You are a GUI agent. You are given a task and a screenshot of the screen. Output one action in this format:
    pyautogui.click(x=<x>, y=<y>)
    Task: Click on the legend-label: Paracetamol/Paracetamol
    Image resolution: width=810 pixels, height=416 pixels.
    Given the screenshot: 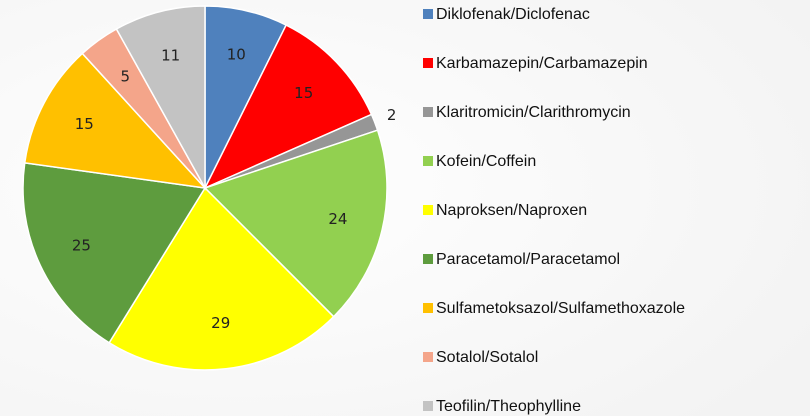 What is the action you would take?
    pyautogui.click(x=528, y=259)
    